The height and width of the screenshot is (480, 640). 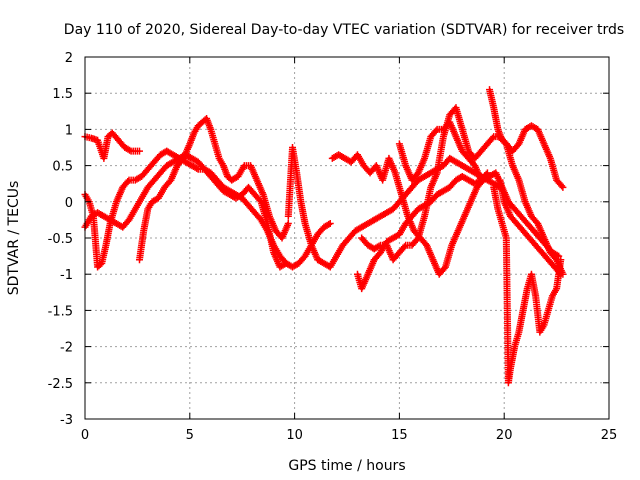 What do you see at coordinates (504, 435) in the screenshot?
I see `x-tick-label: 20` at bounding box center [504, 435].